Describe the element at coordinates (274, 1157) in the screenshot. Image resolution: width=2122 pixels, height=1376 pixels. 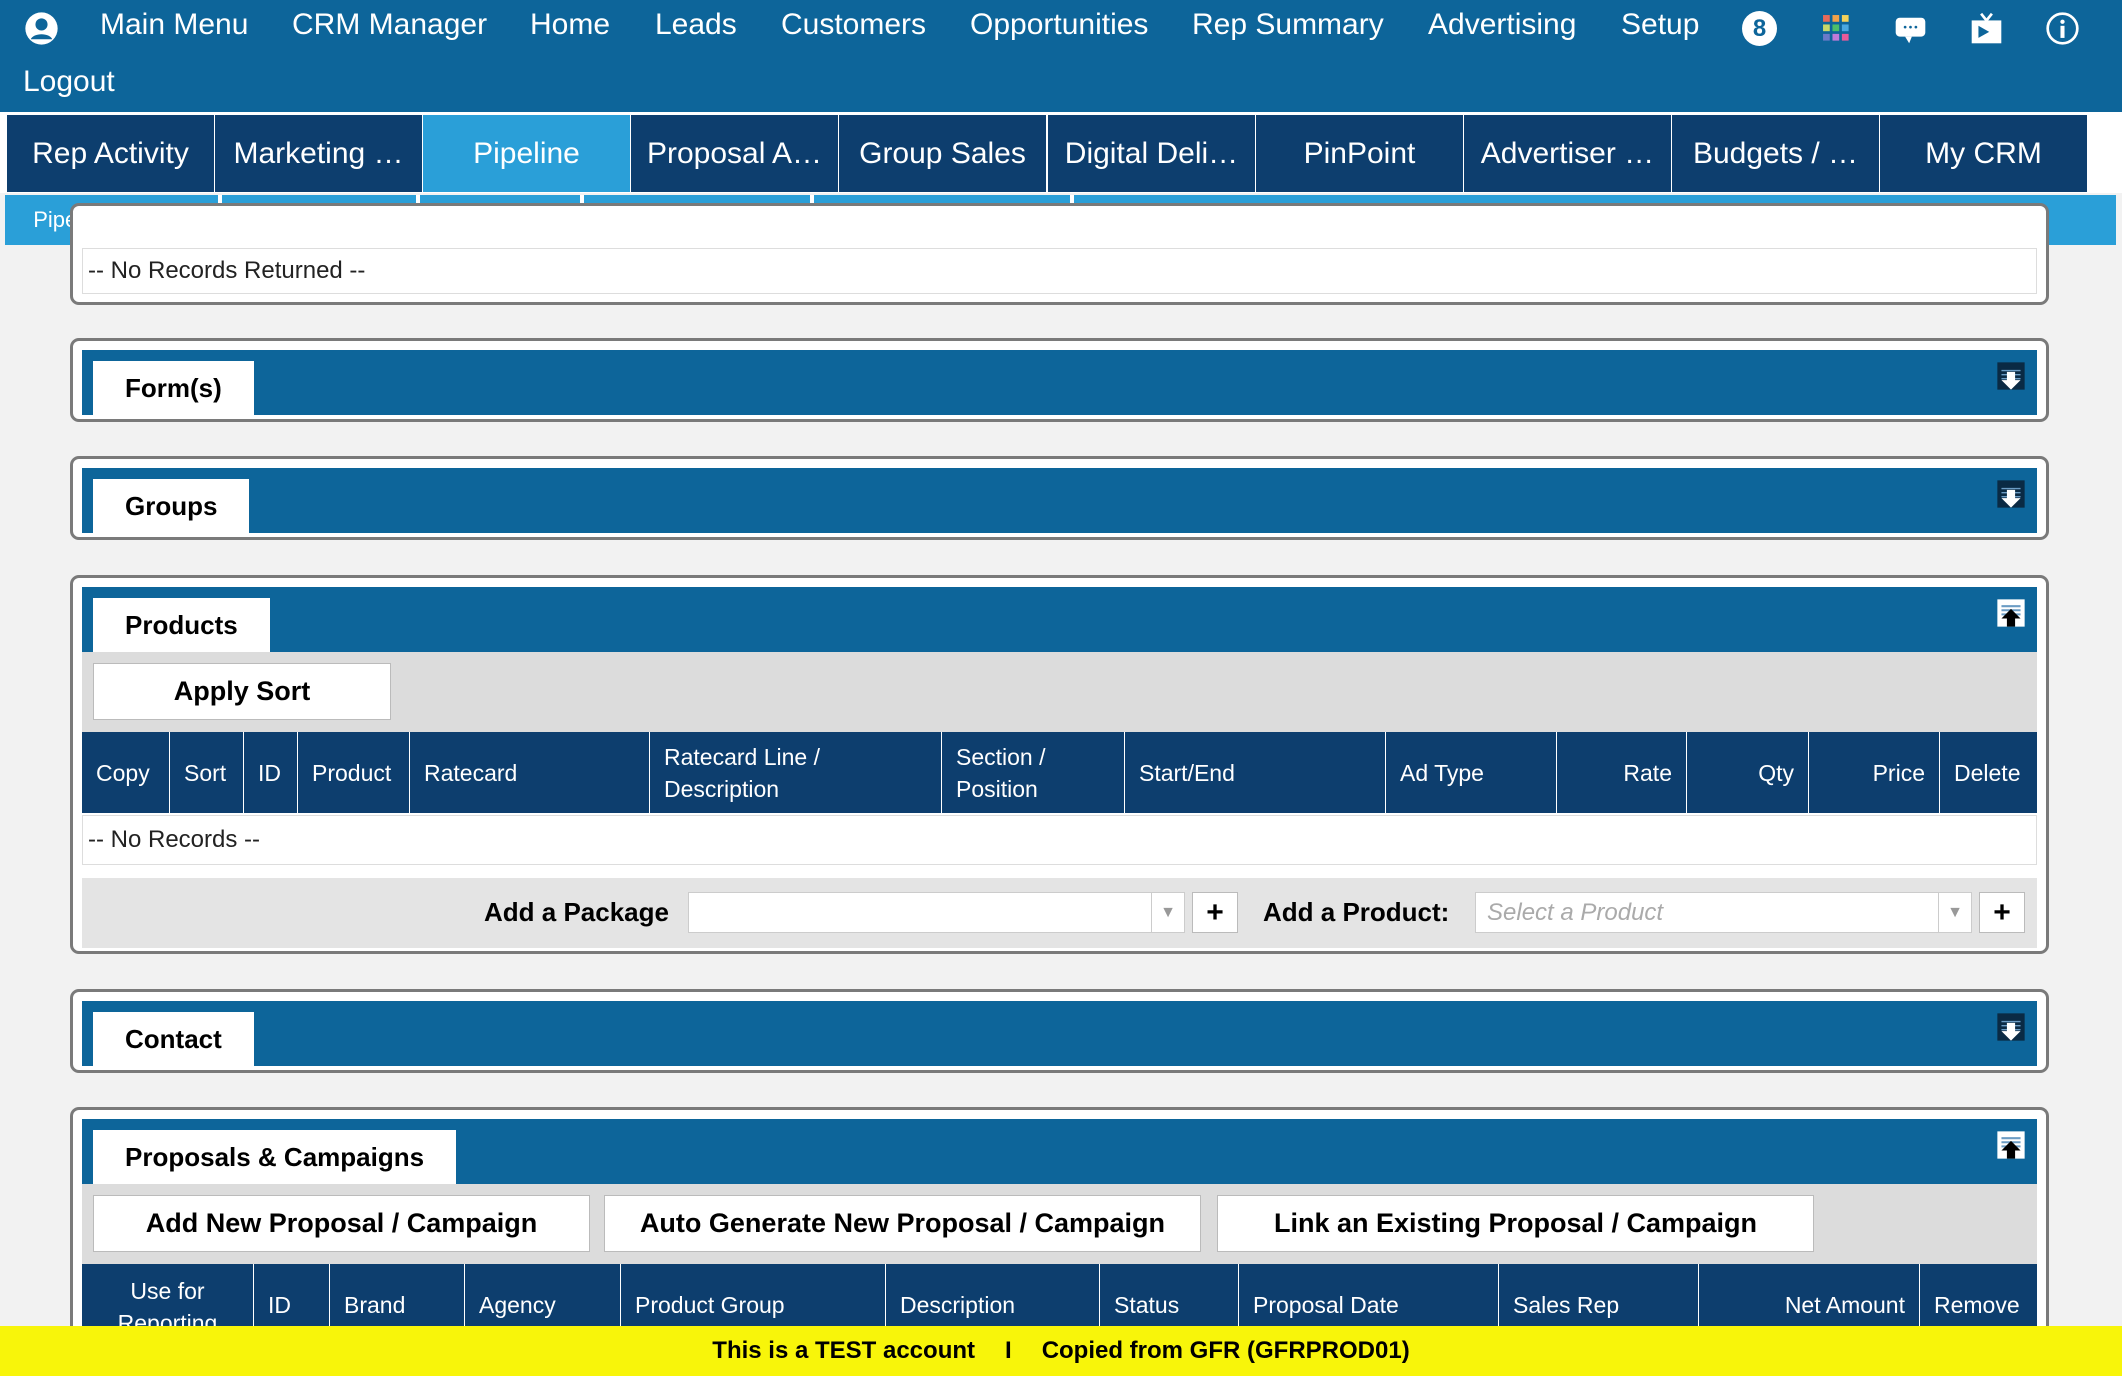
I see `proposals-tab: Proposals & Campaigns` at that location.